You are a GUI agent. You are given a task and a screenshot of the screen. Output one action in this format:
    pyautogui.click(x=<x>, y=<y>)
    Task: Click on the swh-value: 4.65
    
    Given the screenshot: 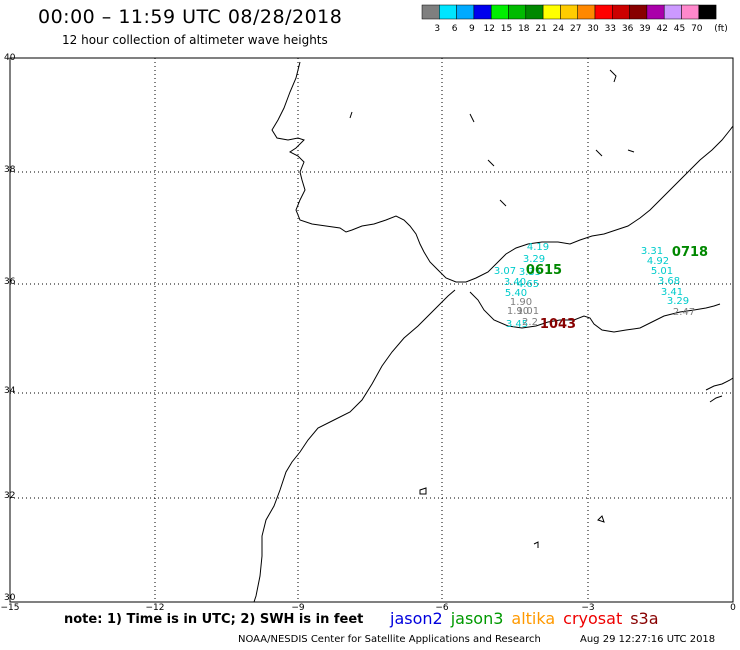 What is the action you would take?
    pyautogui.click(x=528, y=284)
    